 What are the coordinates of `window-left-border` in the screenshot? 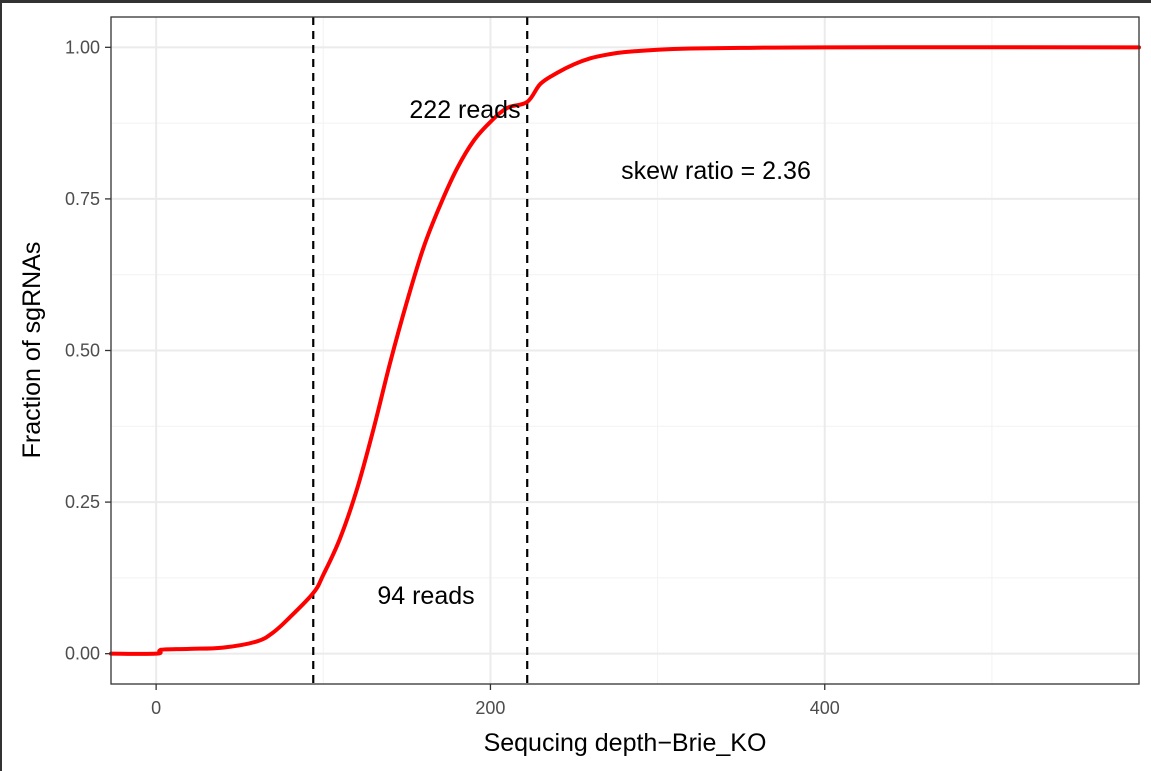 It's located at (1, 385).